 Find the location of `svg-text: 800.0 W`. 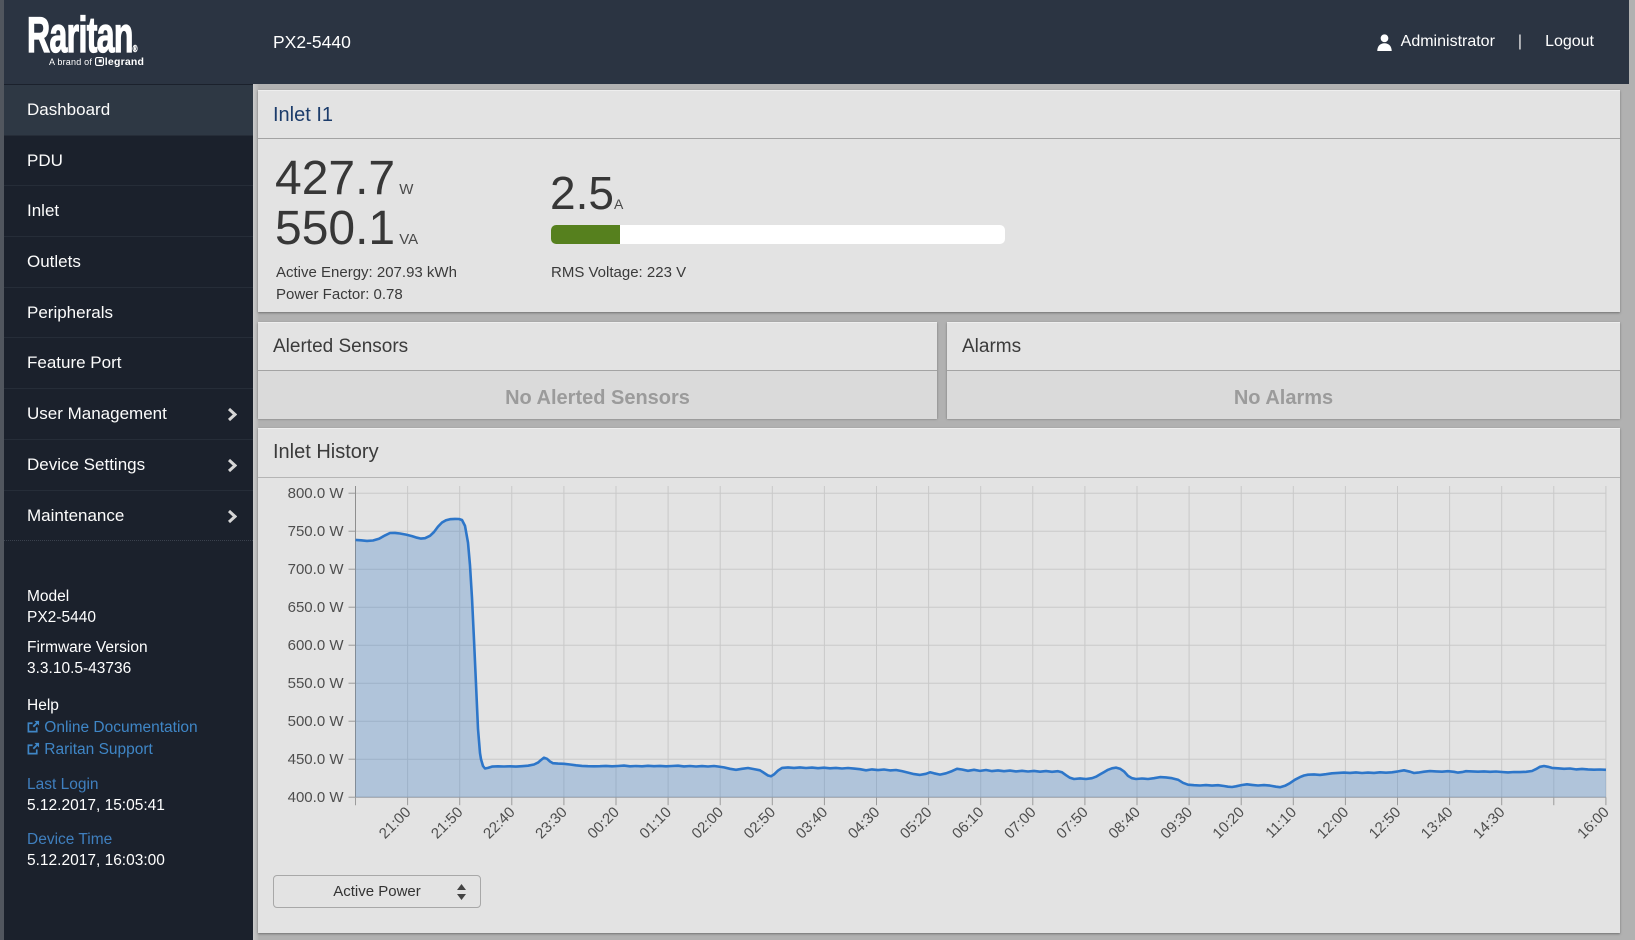

svg-text: 800.0 W is located at coordinates (316, 493).